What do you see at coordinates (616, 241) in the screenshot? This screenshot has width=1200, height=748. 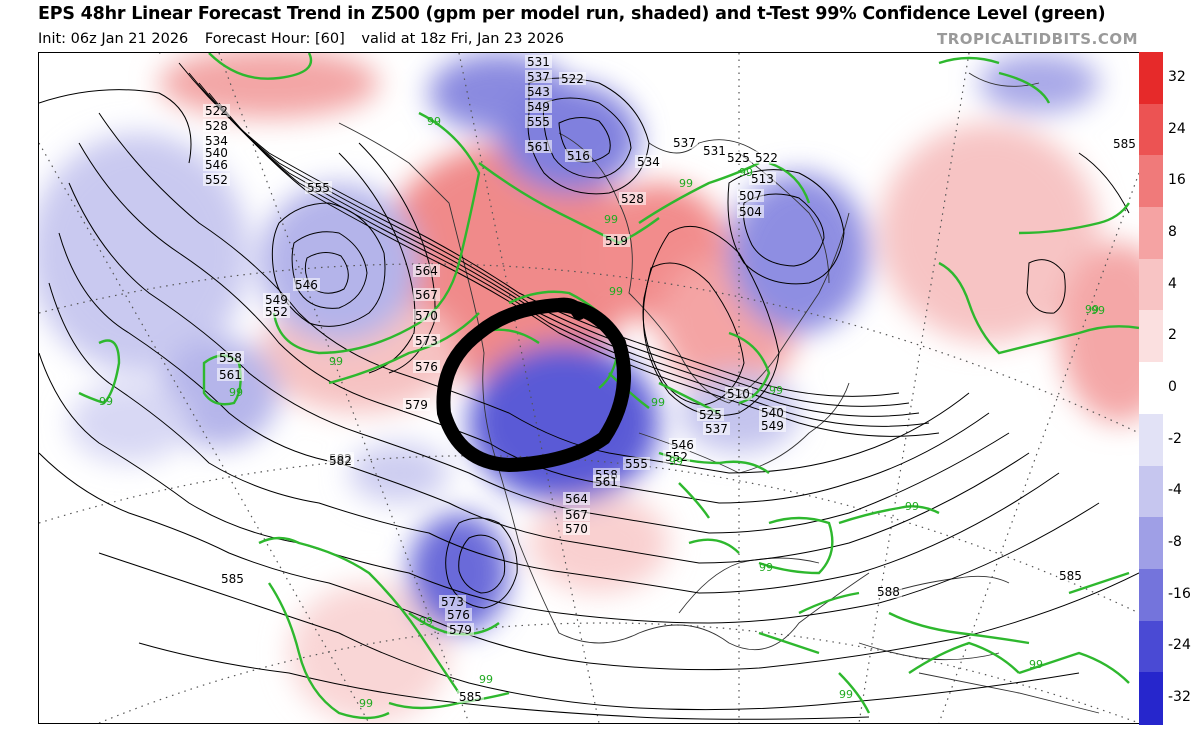 I see `contour-value-label: 519` at bounding box center [616, 241].